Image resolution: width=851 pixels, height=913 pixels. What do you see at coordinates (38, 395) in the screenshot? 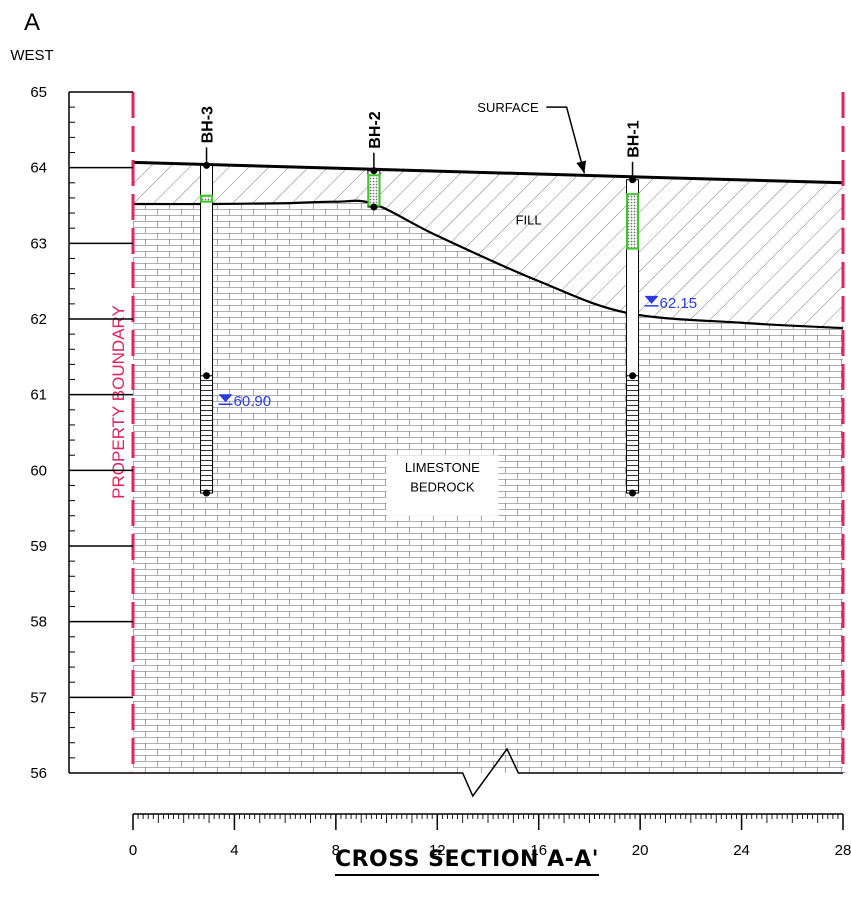
I see `elevation-tick-label: 61` at bounding box center [38, 395].